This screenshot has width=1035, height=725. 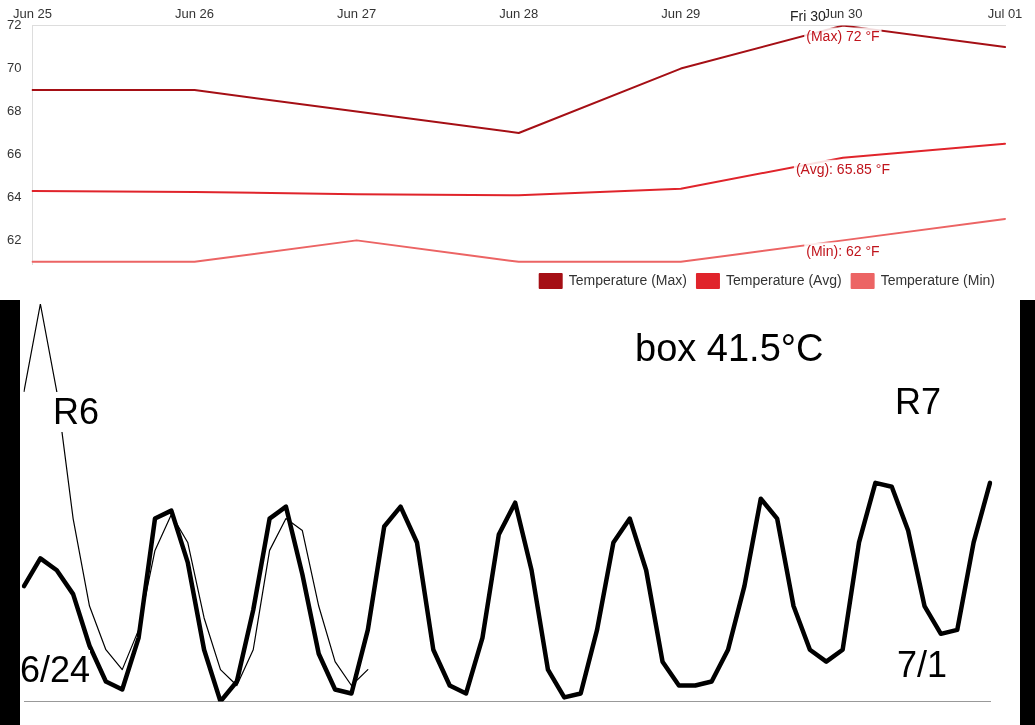 What do you see at coordinates (14, 111) in the screenshot?
I see `y-tick-label: 68` at bounding box center [14, 111].